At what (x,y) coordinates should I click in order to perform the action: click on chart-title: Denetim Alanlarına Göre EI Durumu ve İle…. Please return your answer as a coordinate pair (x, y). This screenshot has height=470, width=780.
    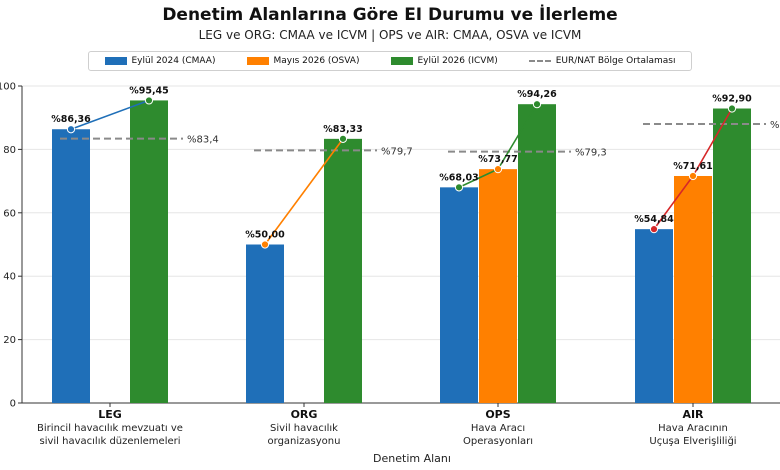
    Looking at the image, I should click on (390, 15).